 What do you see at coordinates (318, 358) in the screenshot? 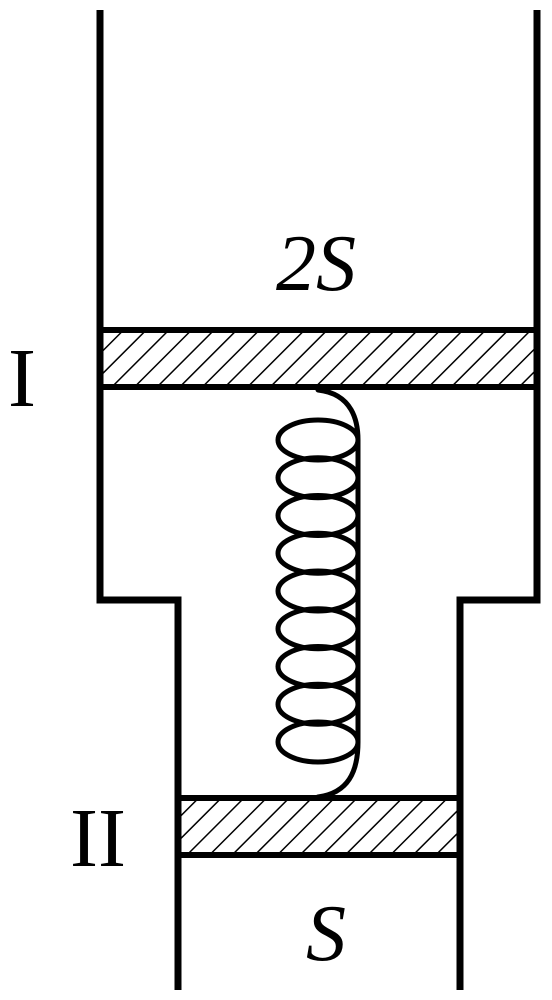
I see `upper-piston` at bounding box center [318, 358].